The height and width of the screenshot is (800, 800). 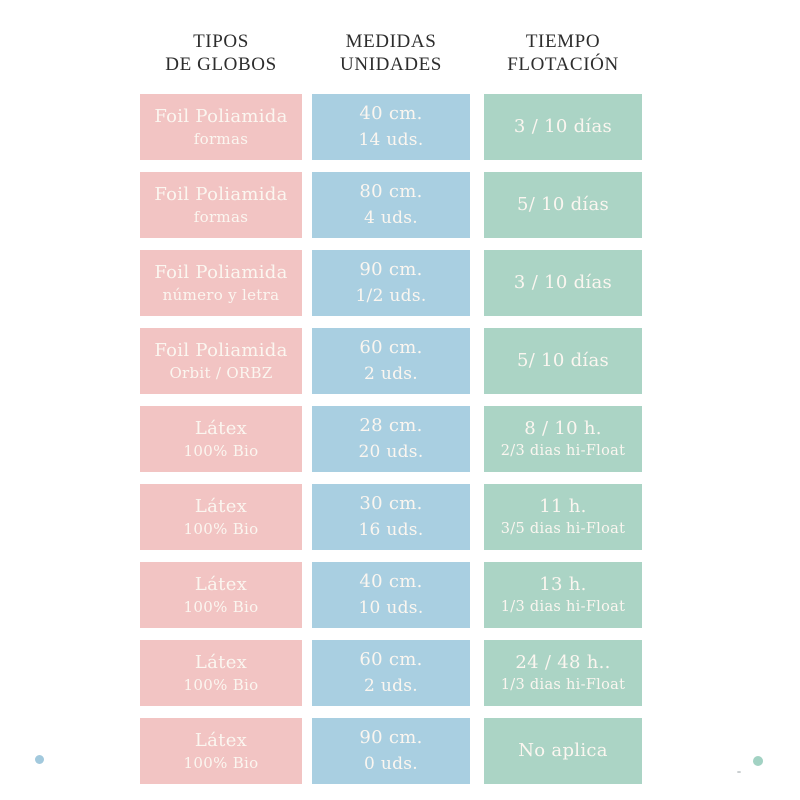 I want to click on header-medidas-line1: MEDIDAS, so click(x=391, y=41).